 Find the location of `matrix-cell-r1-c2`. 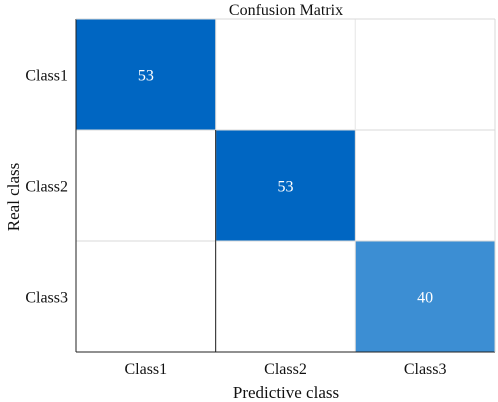

matrix-cell-r1-c2 is located at coordinates (285, 74).